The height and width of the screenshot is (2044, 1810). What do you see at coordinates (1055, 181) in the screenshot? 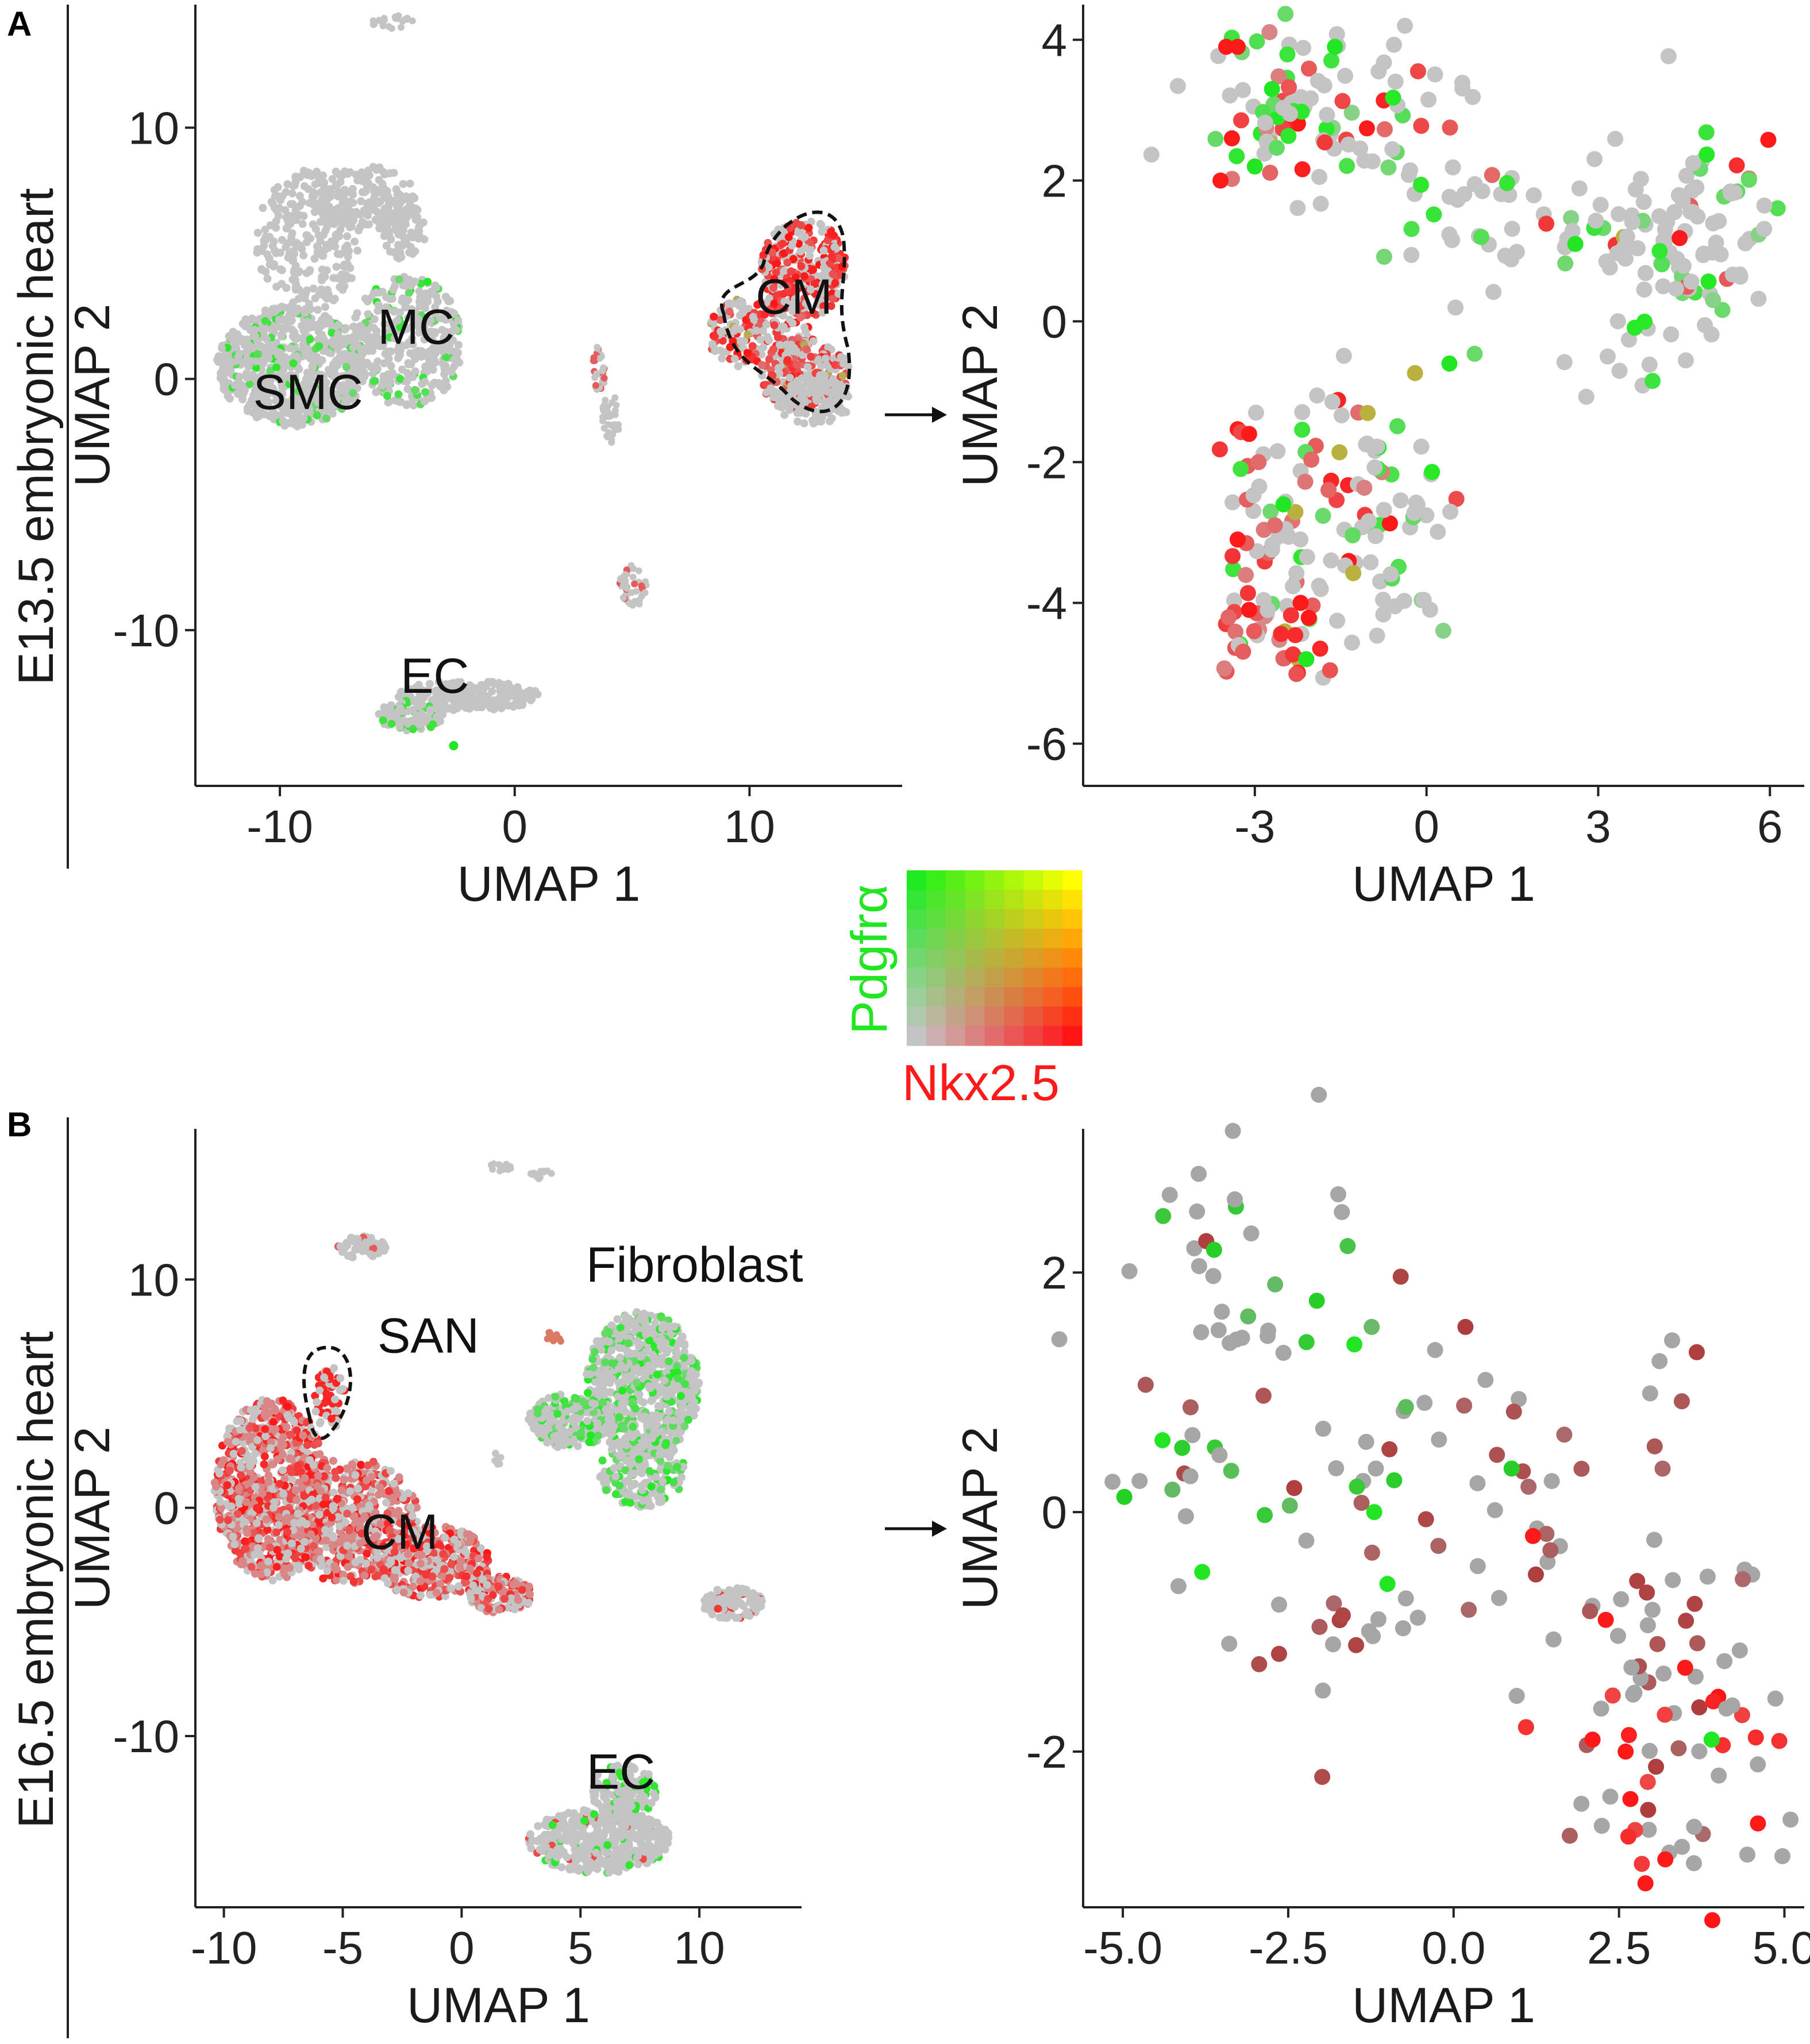
I see `y-tick-label: 2` at bounding box center [1055, 181].